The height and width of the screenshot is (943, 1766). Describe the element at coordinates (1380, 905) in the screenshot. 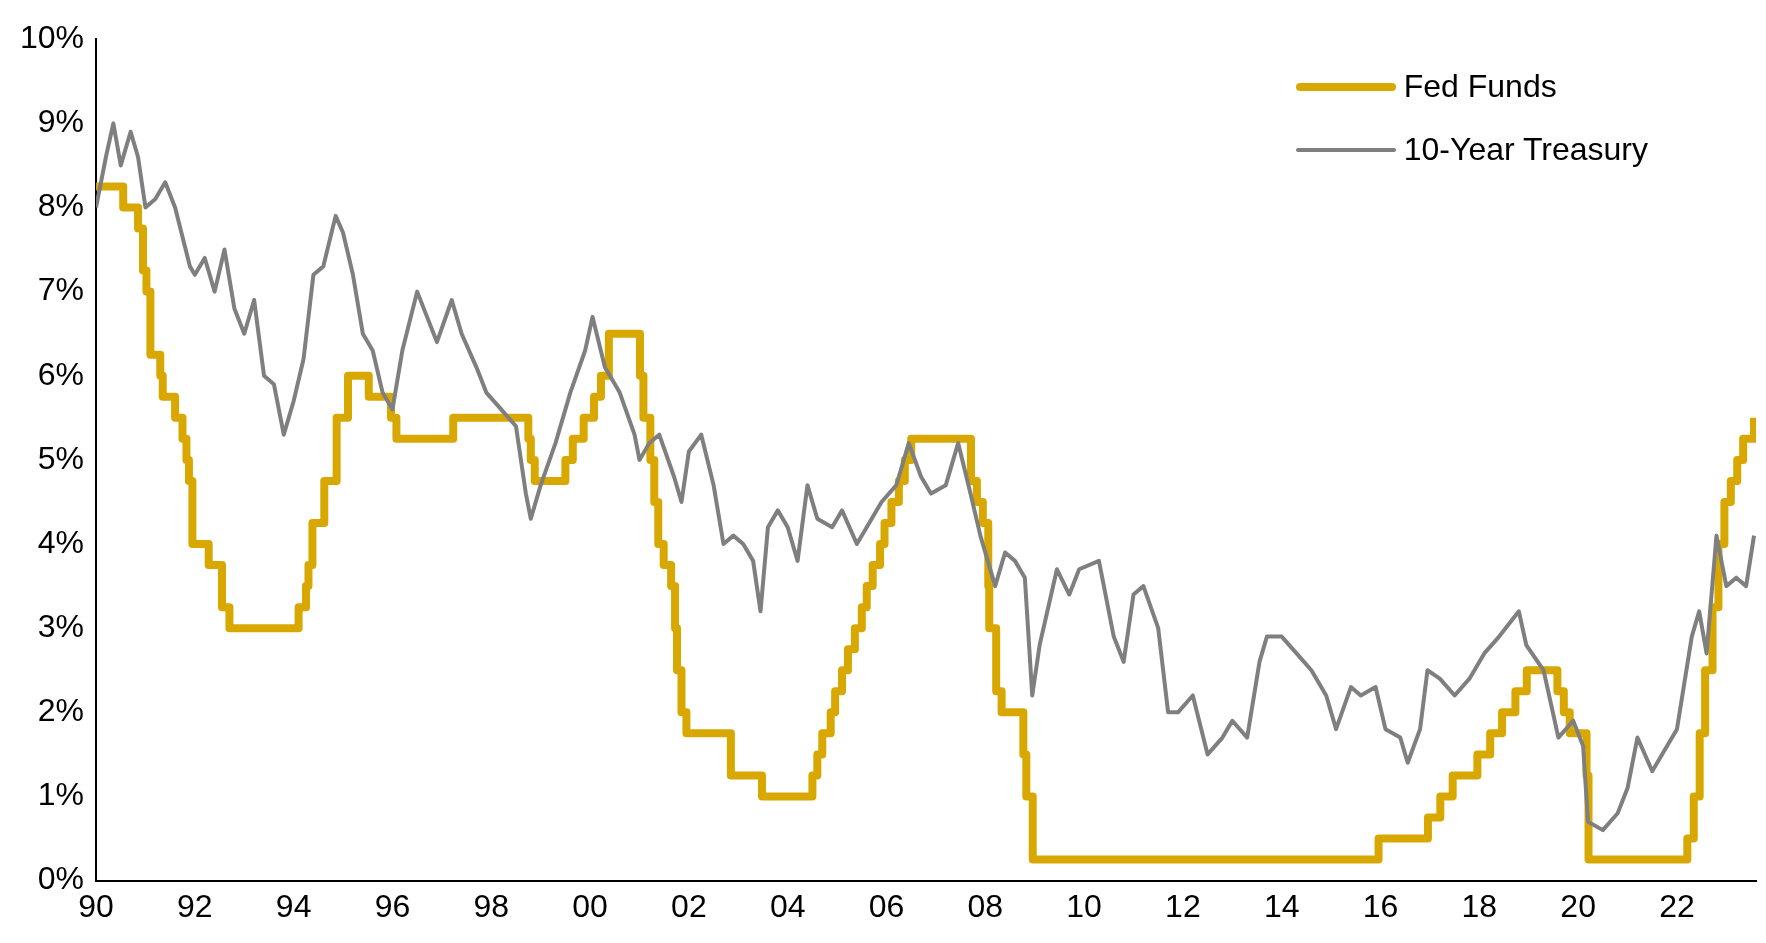

I see `x-tick-label: 16` at that location.